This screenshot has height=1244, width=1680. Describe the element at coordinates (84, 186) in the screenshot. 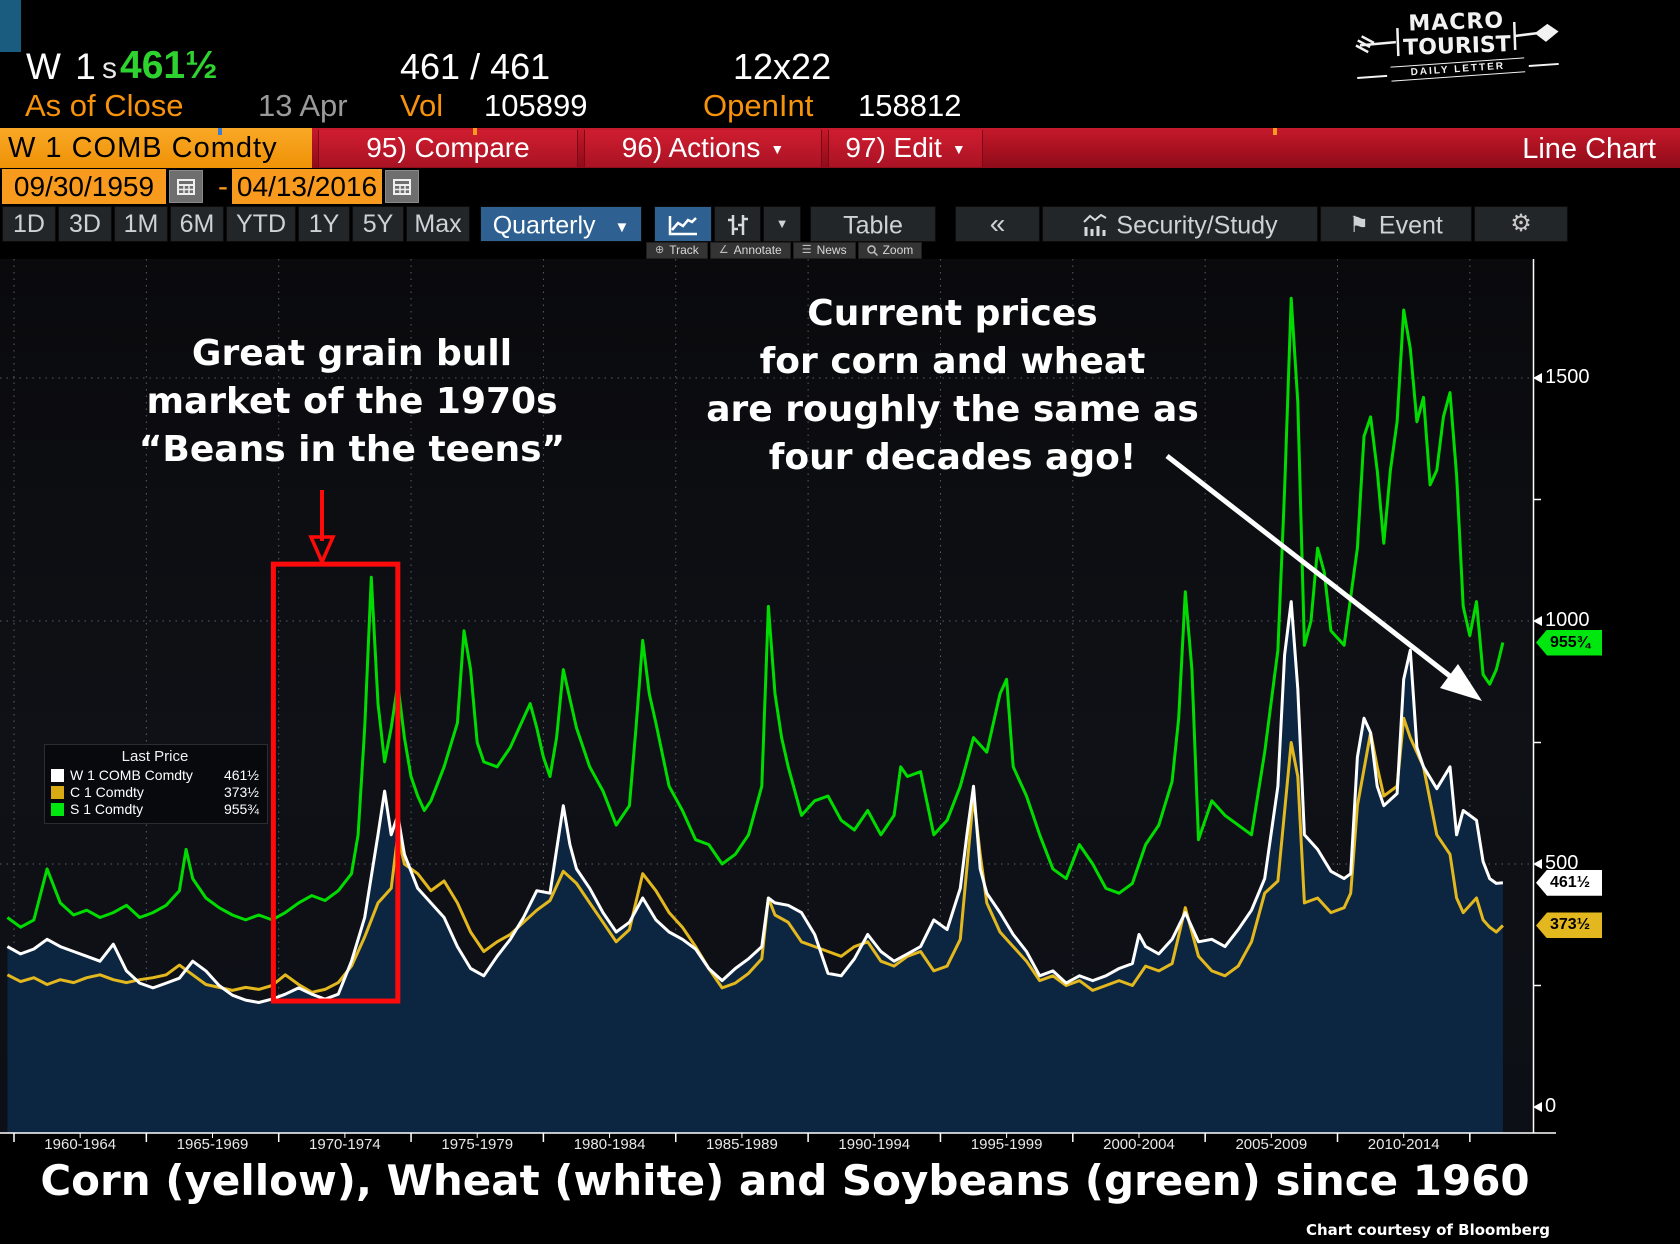

I see `start-date-field: 09/30/1959` at that location.